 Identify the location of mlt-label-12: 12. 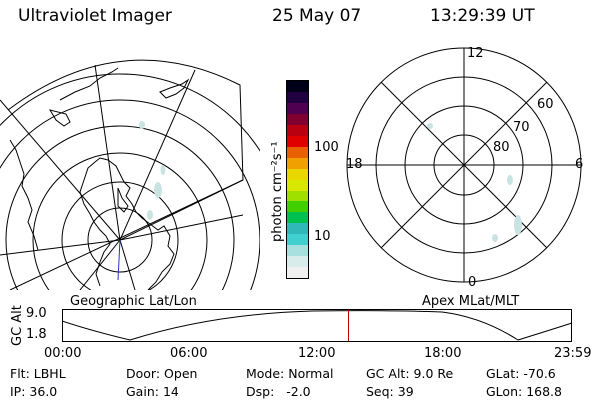
(475, 53).